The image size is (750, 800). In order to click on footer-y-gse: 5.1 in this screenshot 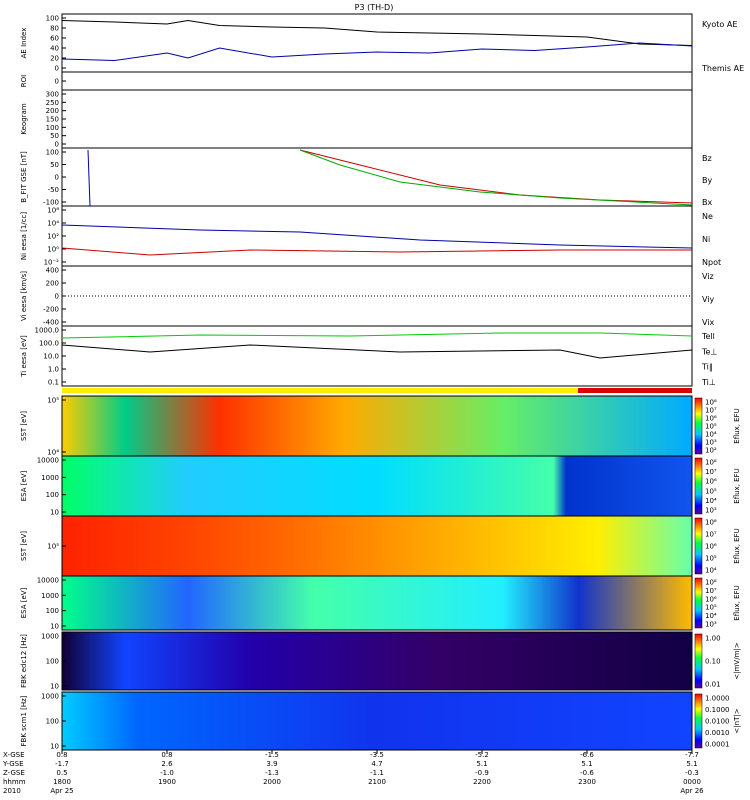, I will do `click(481, 764)`.